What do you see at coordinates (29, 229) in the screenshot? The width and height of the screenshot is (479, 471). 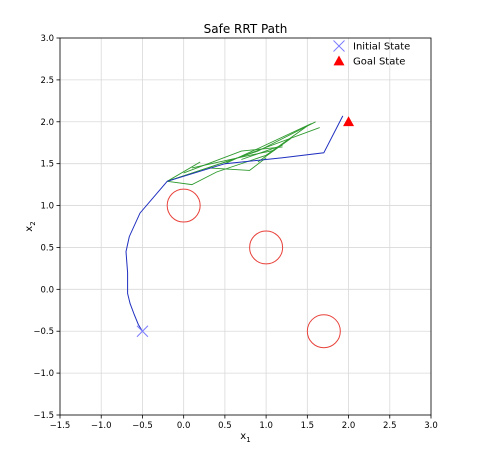 I see `y-axis-label-main: x` at bounding box center [29, 229].